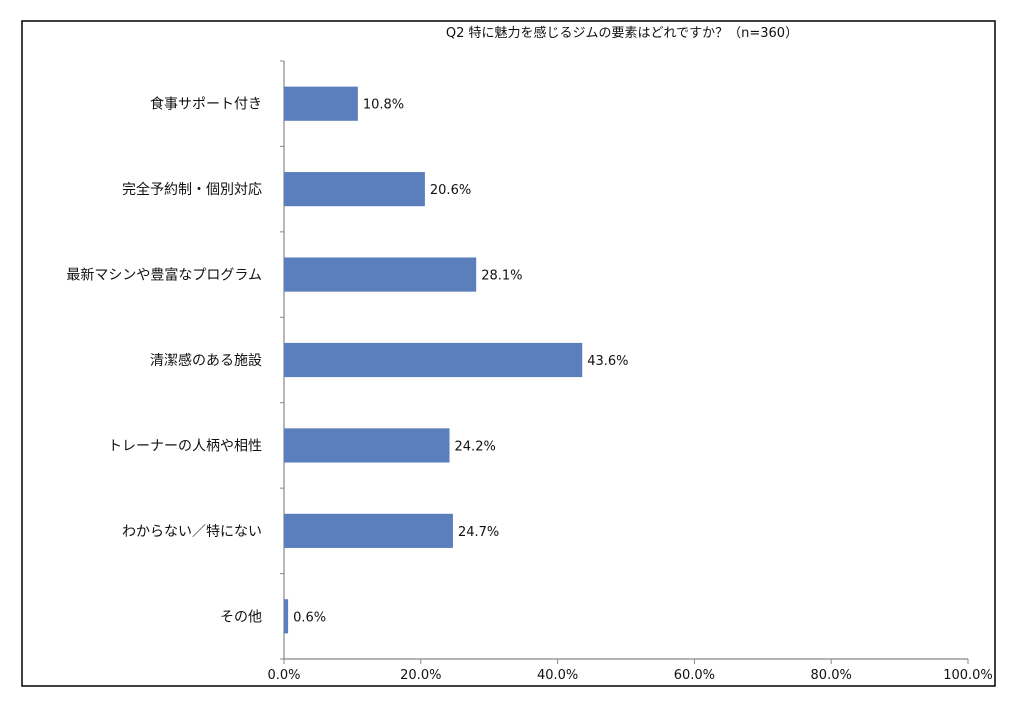  What do you see at coordinates (501, 276) in the screenshot?
I see `value-label: 28.1%` at bounding box center [501, 276].